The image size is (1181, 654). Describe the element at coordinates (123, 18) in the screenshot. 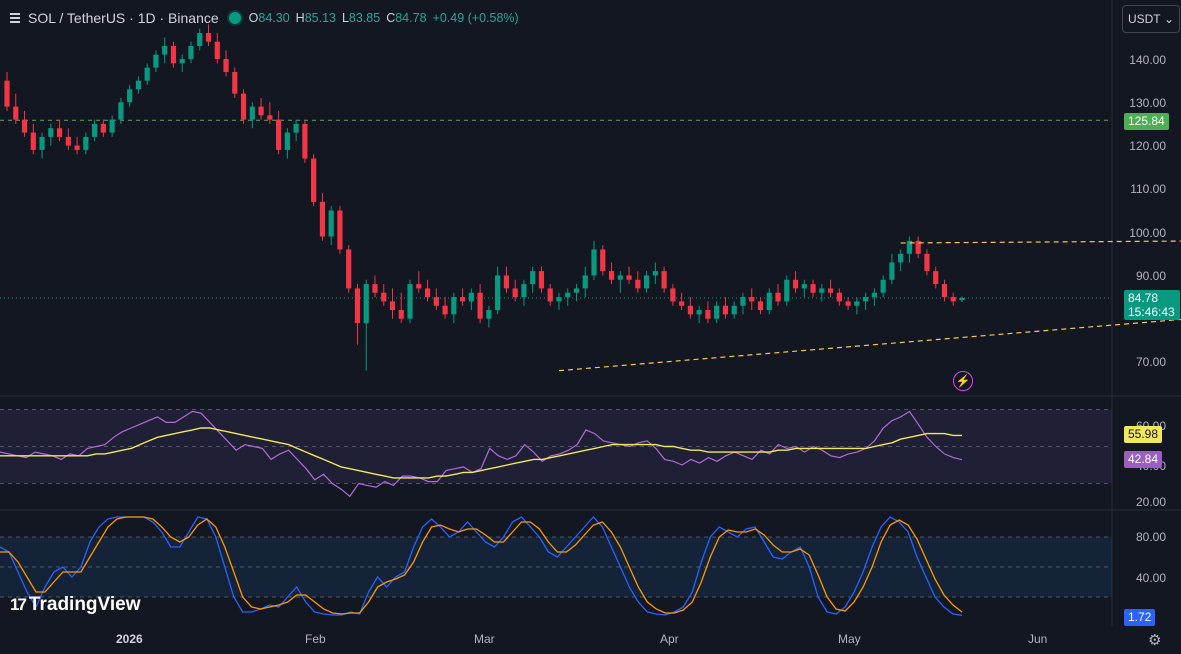

I see `symbol-title: SOL / TetherUS · 1D · Binance` at that location.